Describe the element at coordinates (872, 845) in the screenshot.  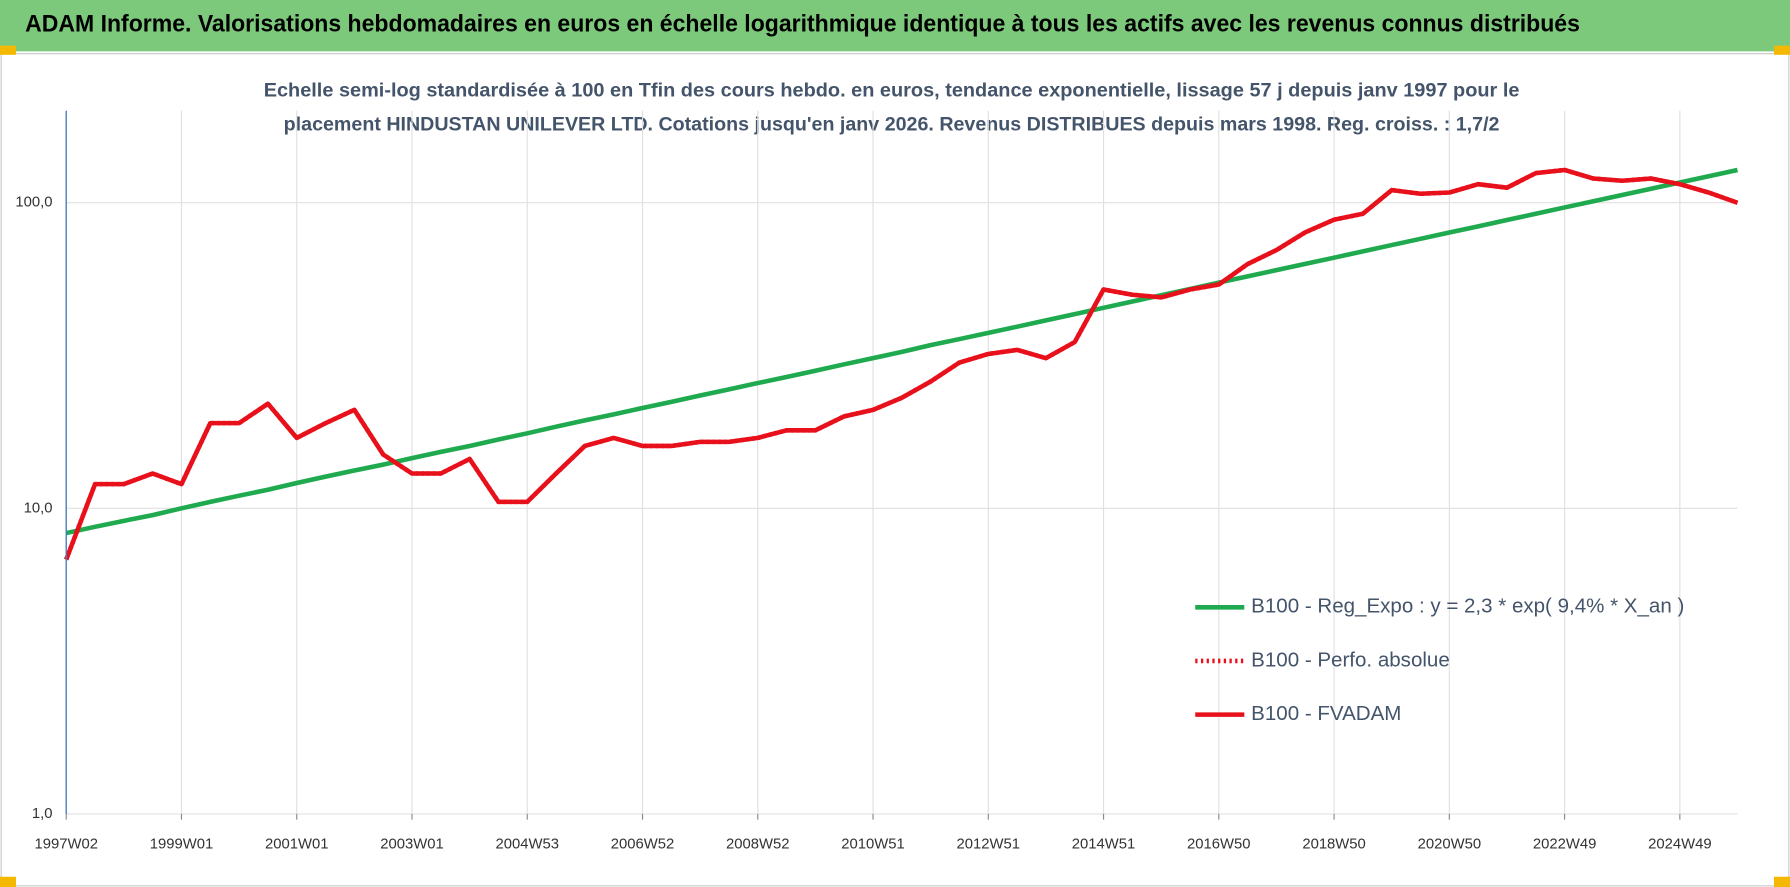
I see `x-tick-label: 2010W51` at that location.